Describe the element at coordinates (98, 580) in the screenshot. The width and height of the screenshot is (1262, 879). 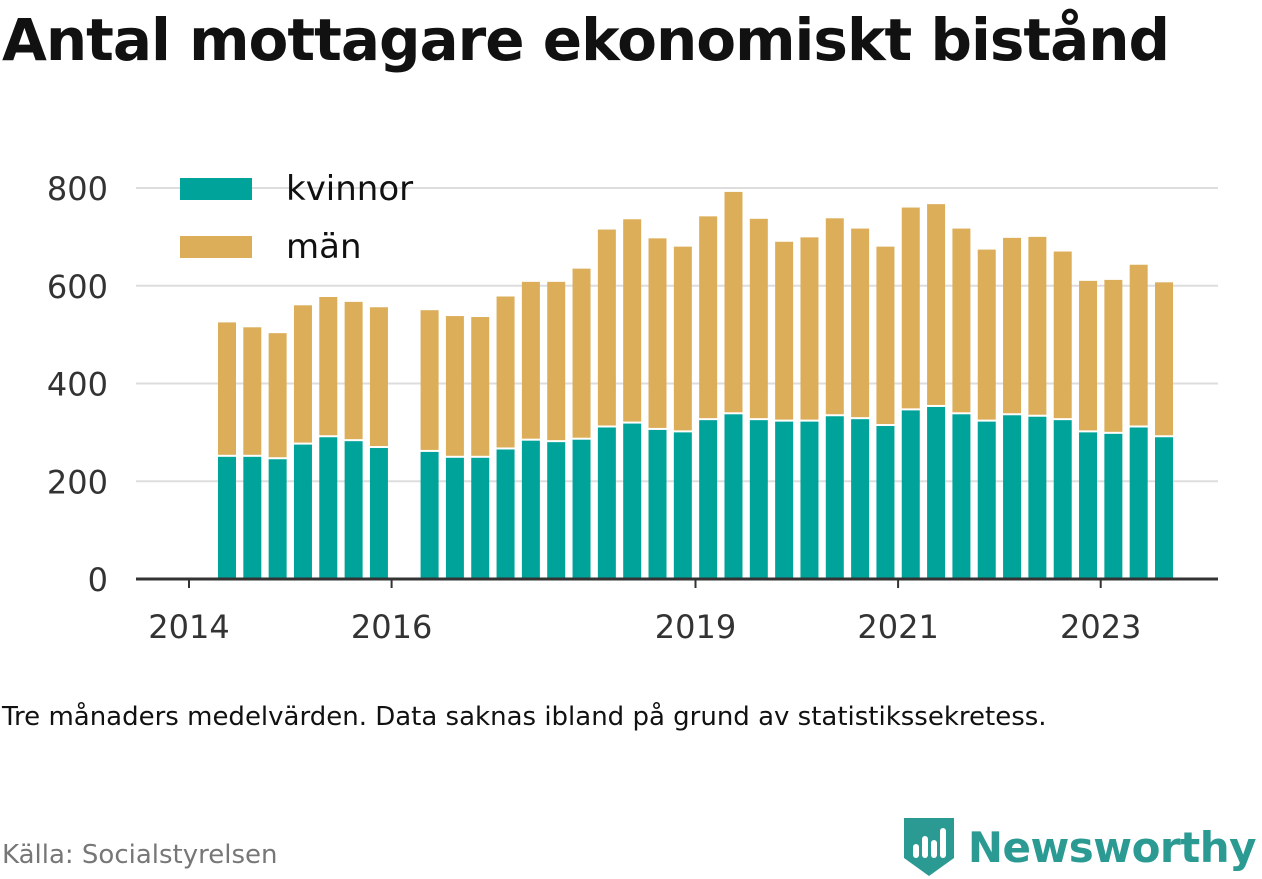
I see `y-tick-label: 0` at that location.